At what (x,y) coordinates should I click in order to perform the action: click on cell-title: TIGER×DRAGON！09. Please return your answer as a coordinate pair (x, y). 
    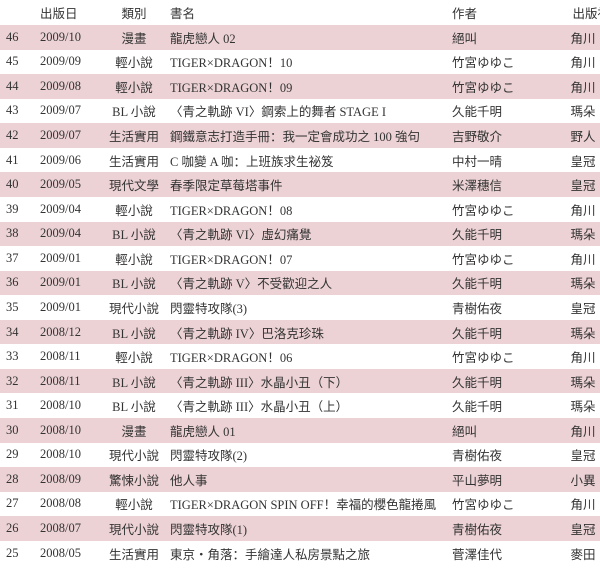
    Looking at the image, I should click on (308, 86).